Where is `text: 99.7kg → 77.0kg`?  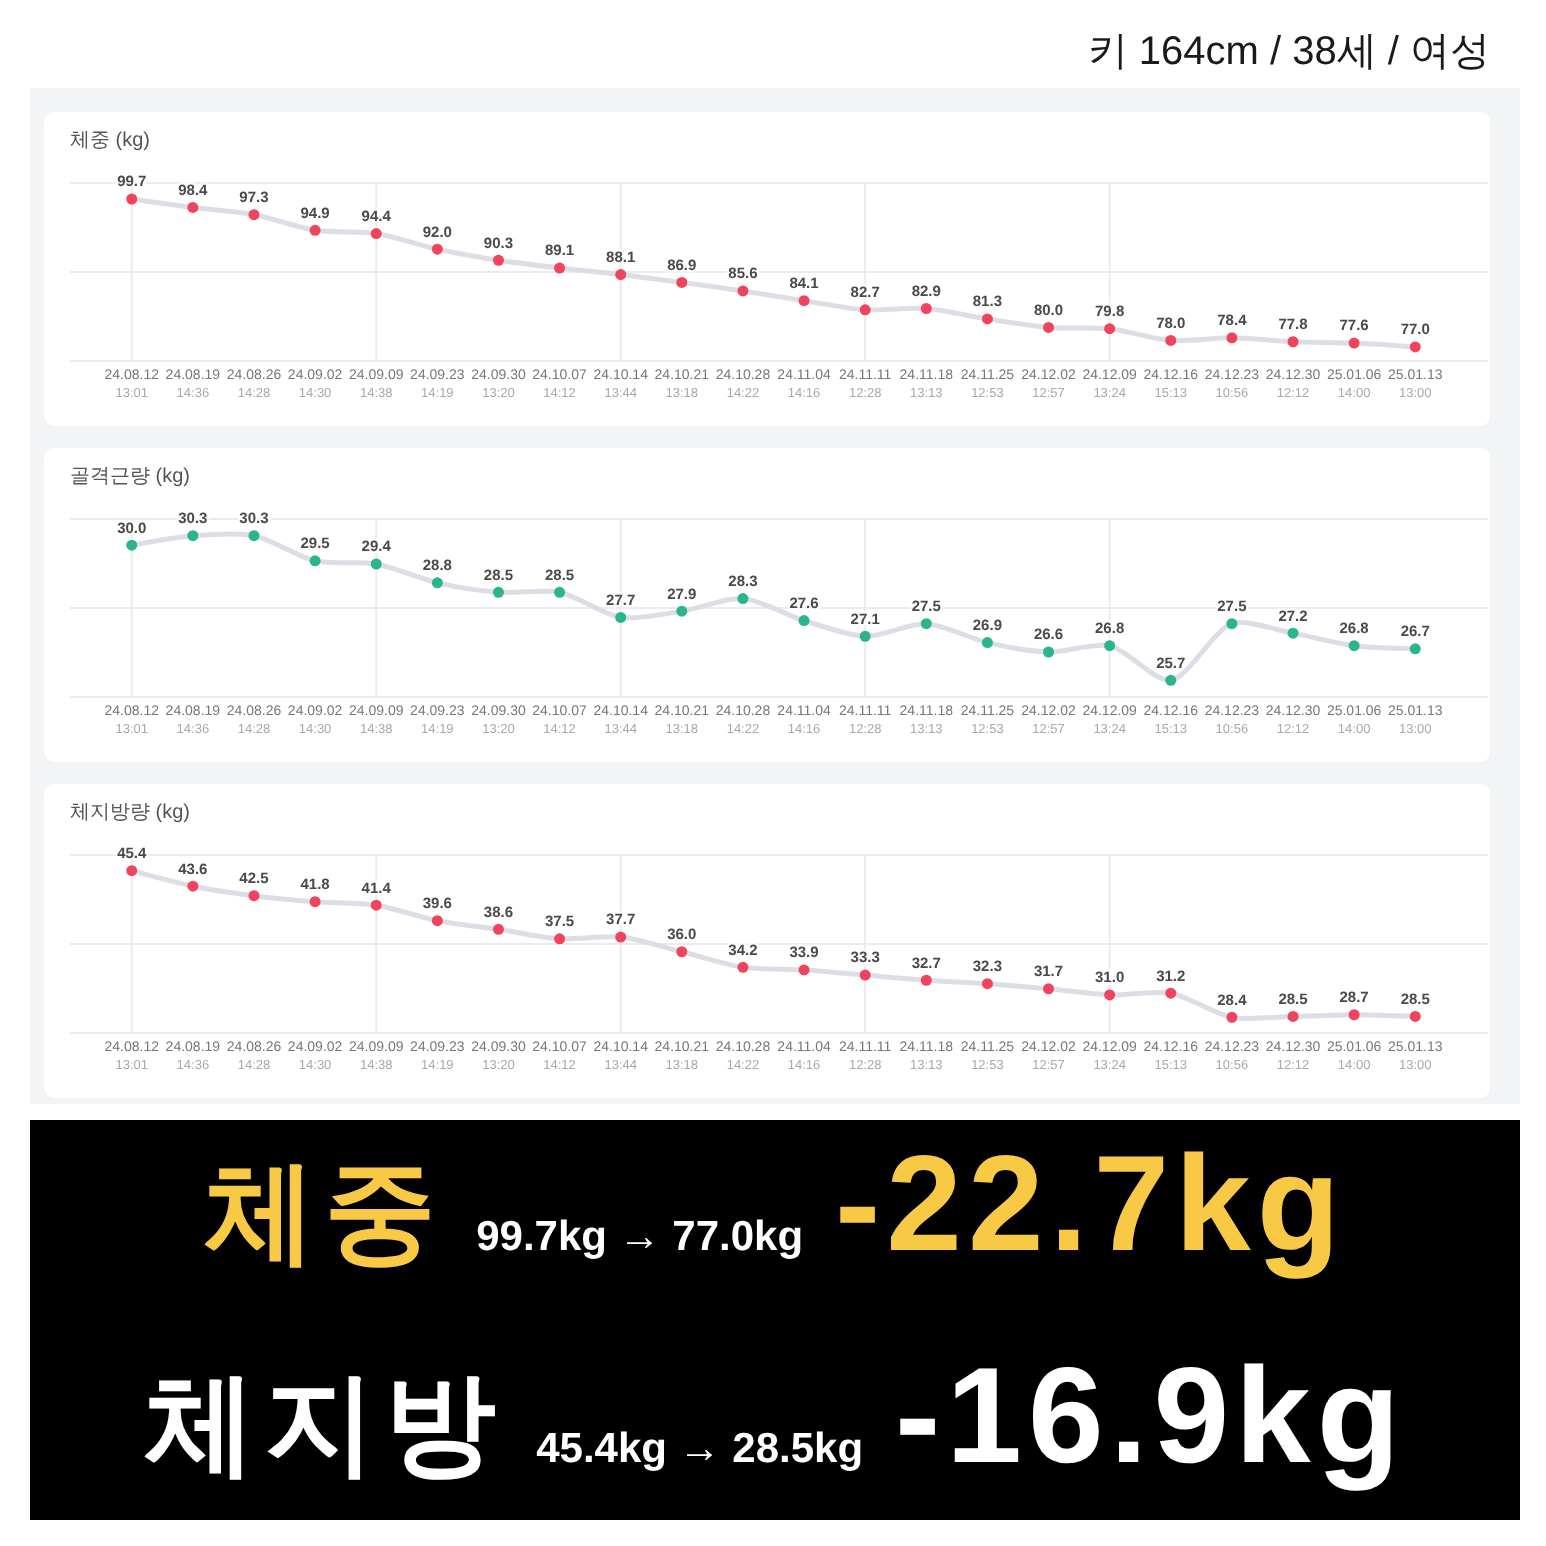
text: 99.7kg → 77.0kg is located at coordinates (640, 1236).